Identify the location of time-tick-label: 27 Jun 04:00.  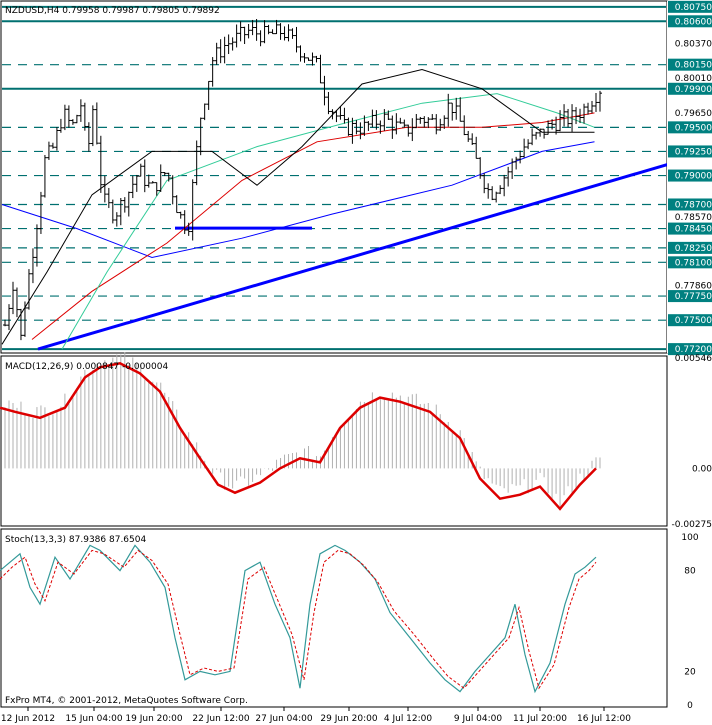
(283, 719).